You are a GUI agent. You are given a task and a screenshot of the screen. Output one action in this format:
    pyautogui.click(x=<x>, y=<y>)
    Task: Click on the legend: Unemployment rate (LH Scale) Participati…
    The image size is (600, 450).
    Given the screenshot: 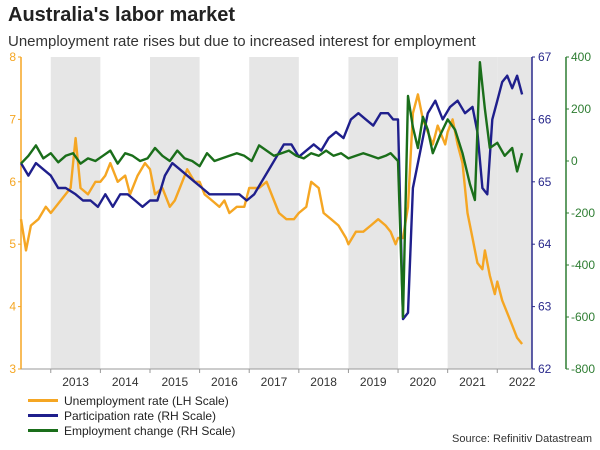 What is the action you would take?
    pyautogui.click(x=131, y=415)
    